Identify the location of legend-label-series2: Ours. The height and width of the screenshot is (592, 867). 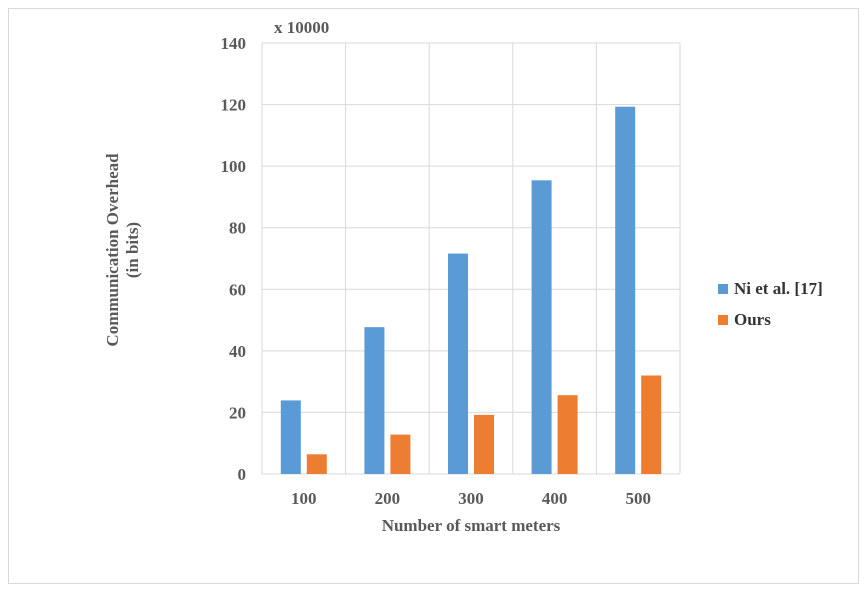
(752, 319).